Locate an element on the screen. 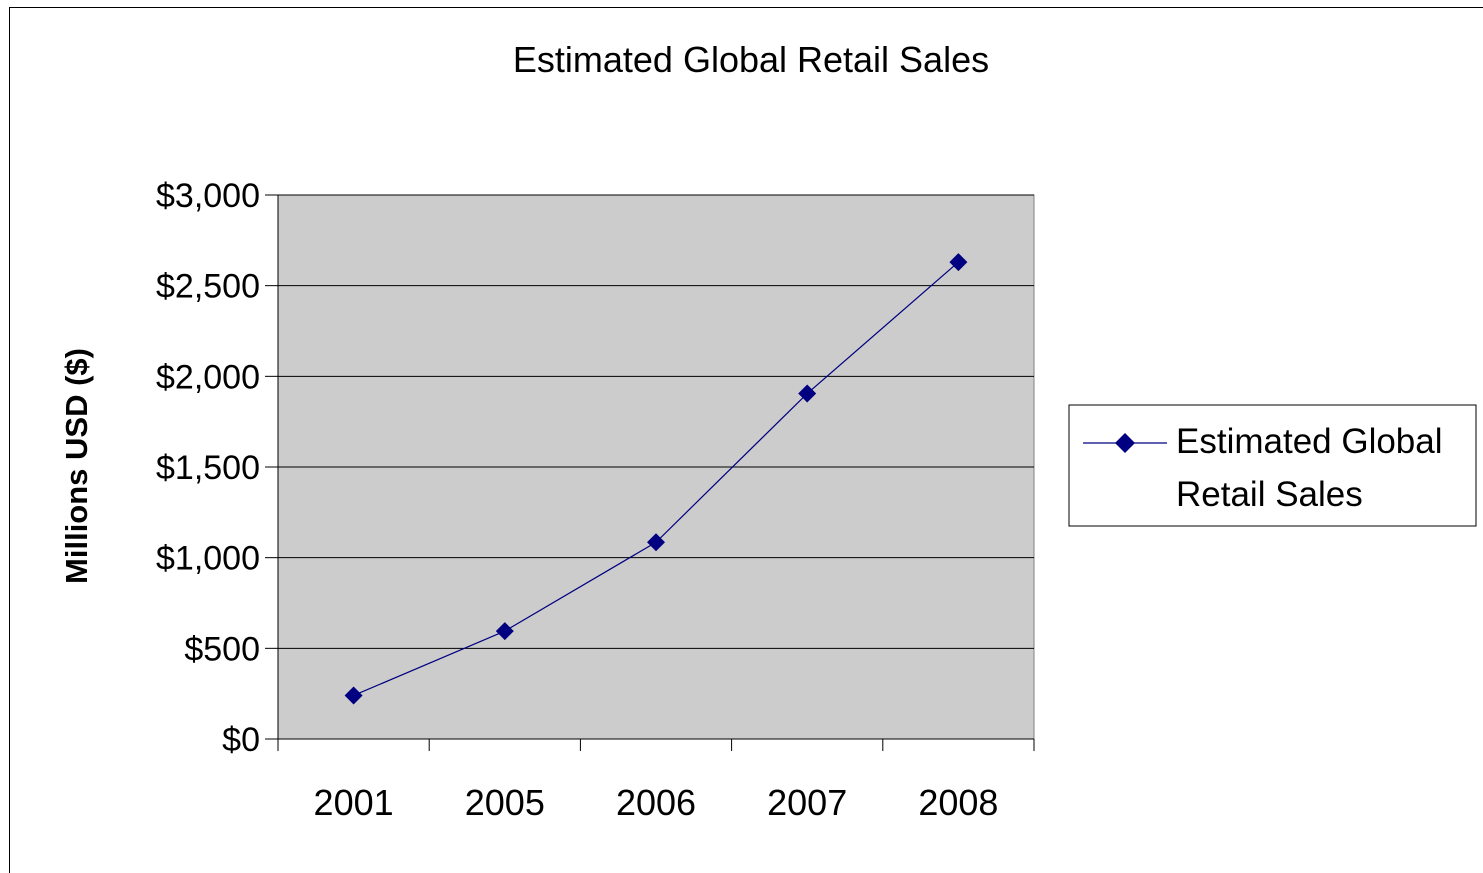 The width and height of the screenshot is (1483, 873). x-tick-label: 2006 is located at coordinates (656, 802).